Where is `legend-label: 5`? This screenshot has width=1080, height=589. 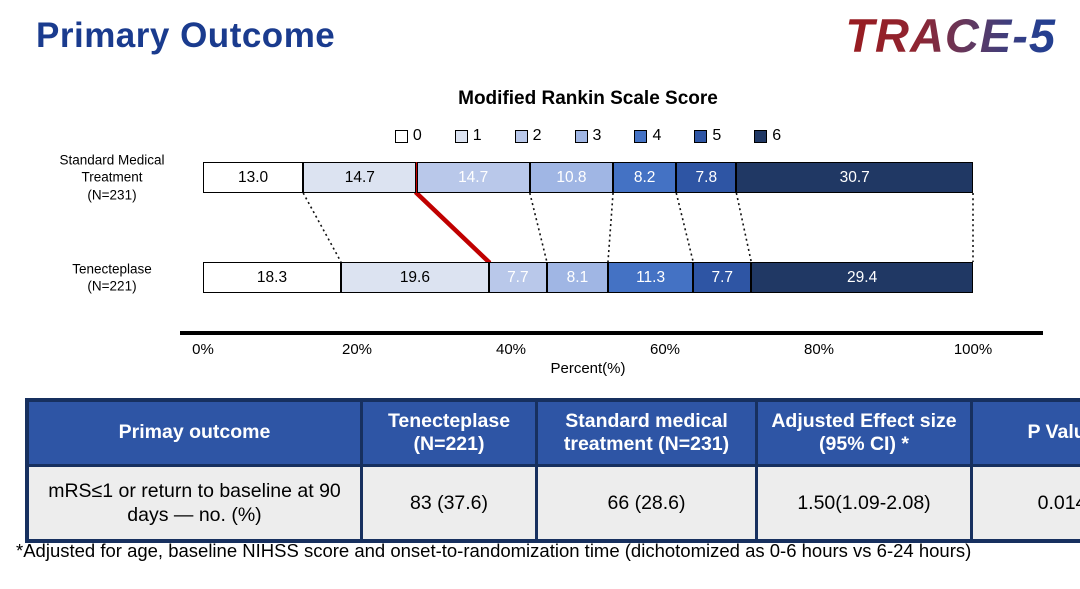 legend-label: 5 is located at coordinates (717, 135).